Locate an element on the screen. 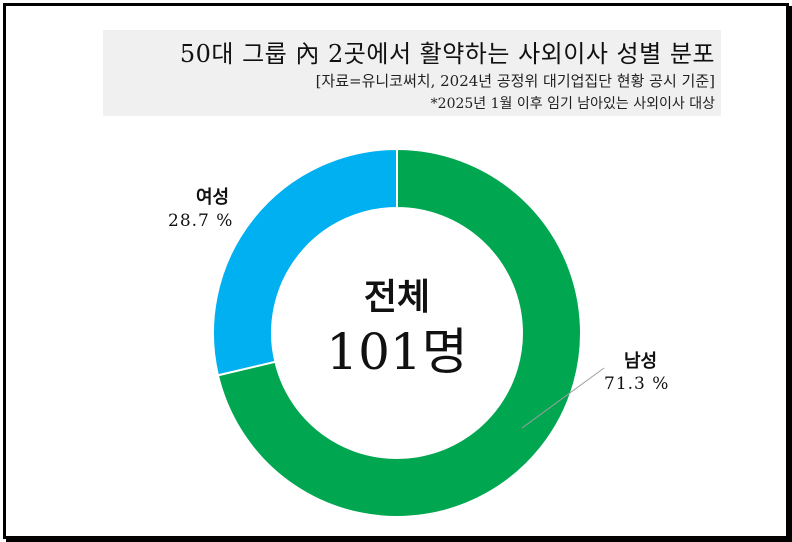 Image resolution: width=792 pixels, height=542 pixels. male-slice-name: 남성 is located at coordinates (641, 361).